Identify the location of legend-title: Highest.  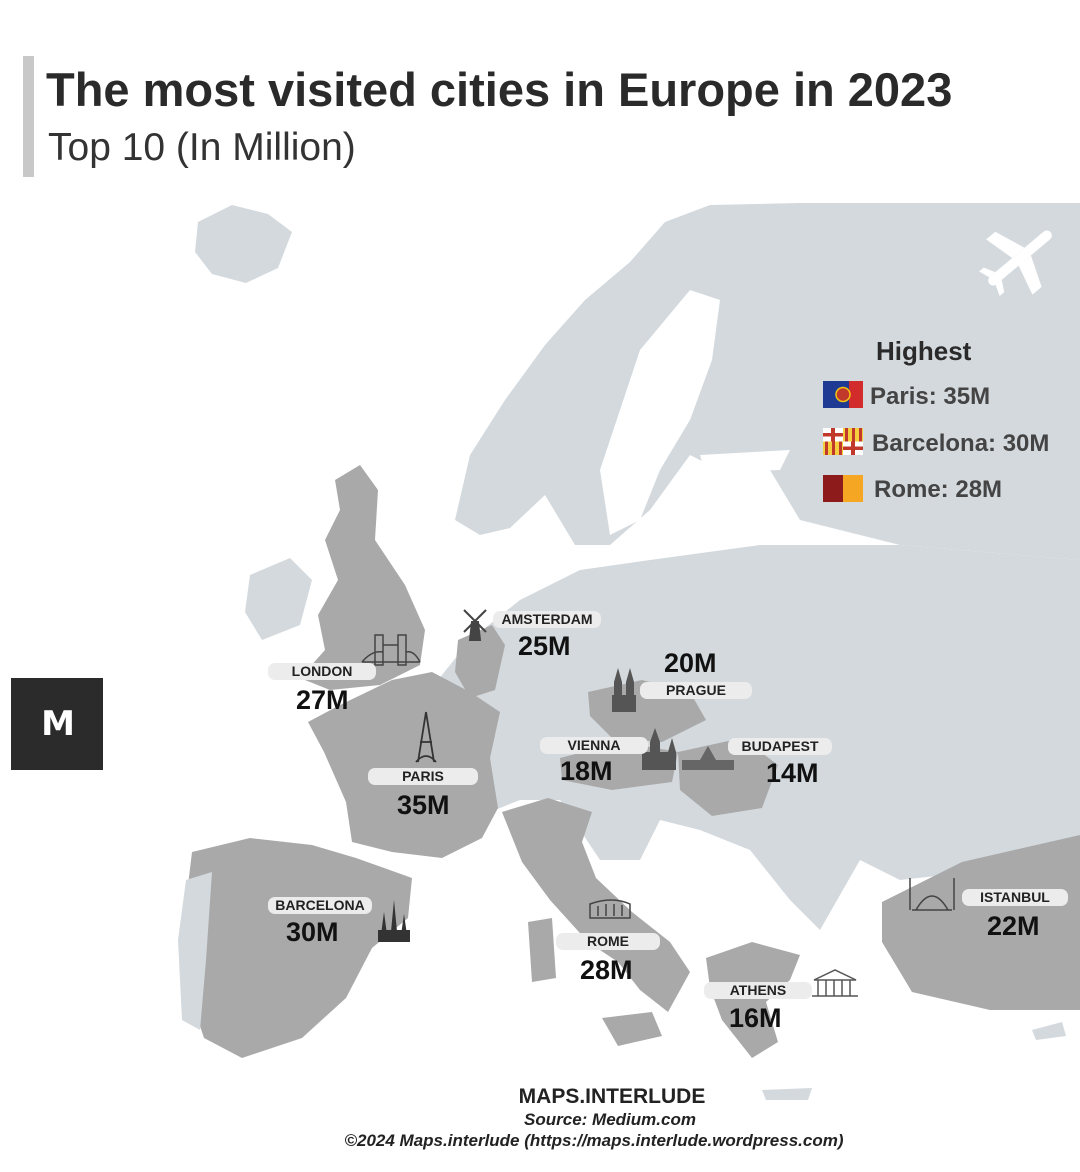
(924, 351).